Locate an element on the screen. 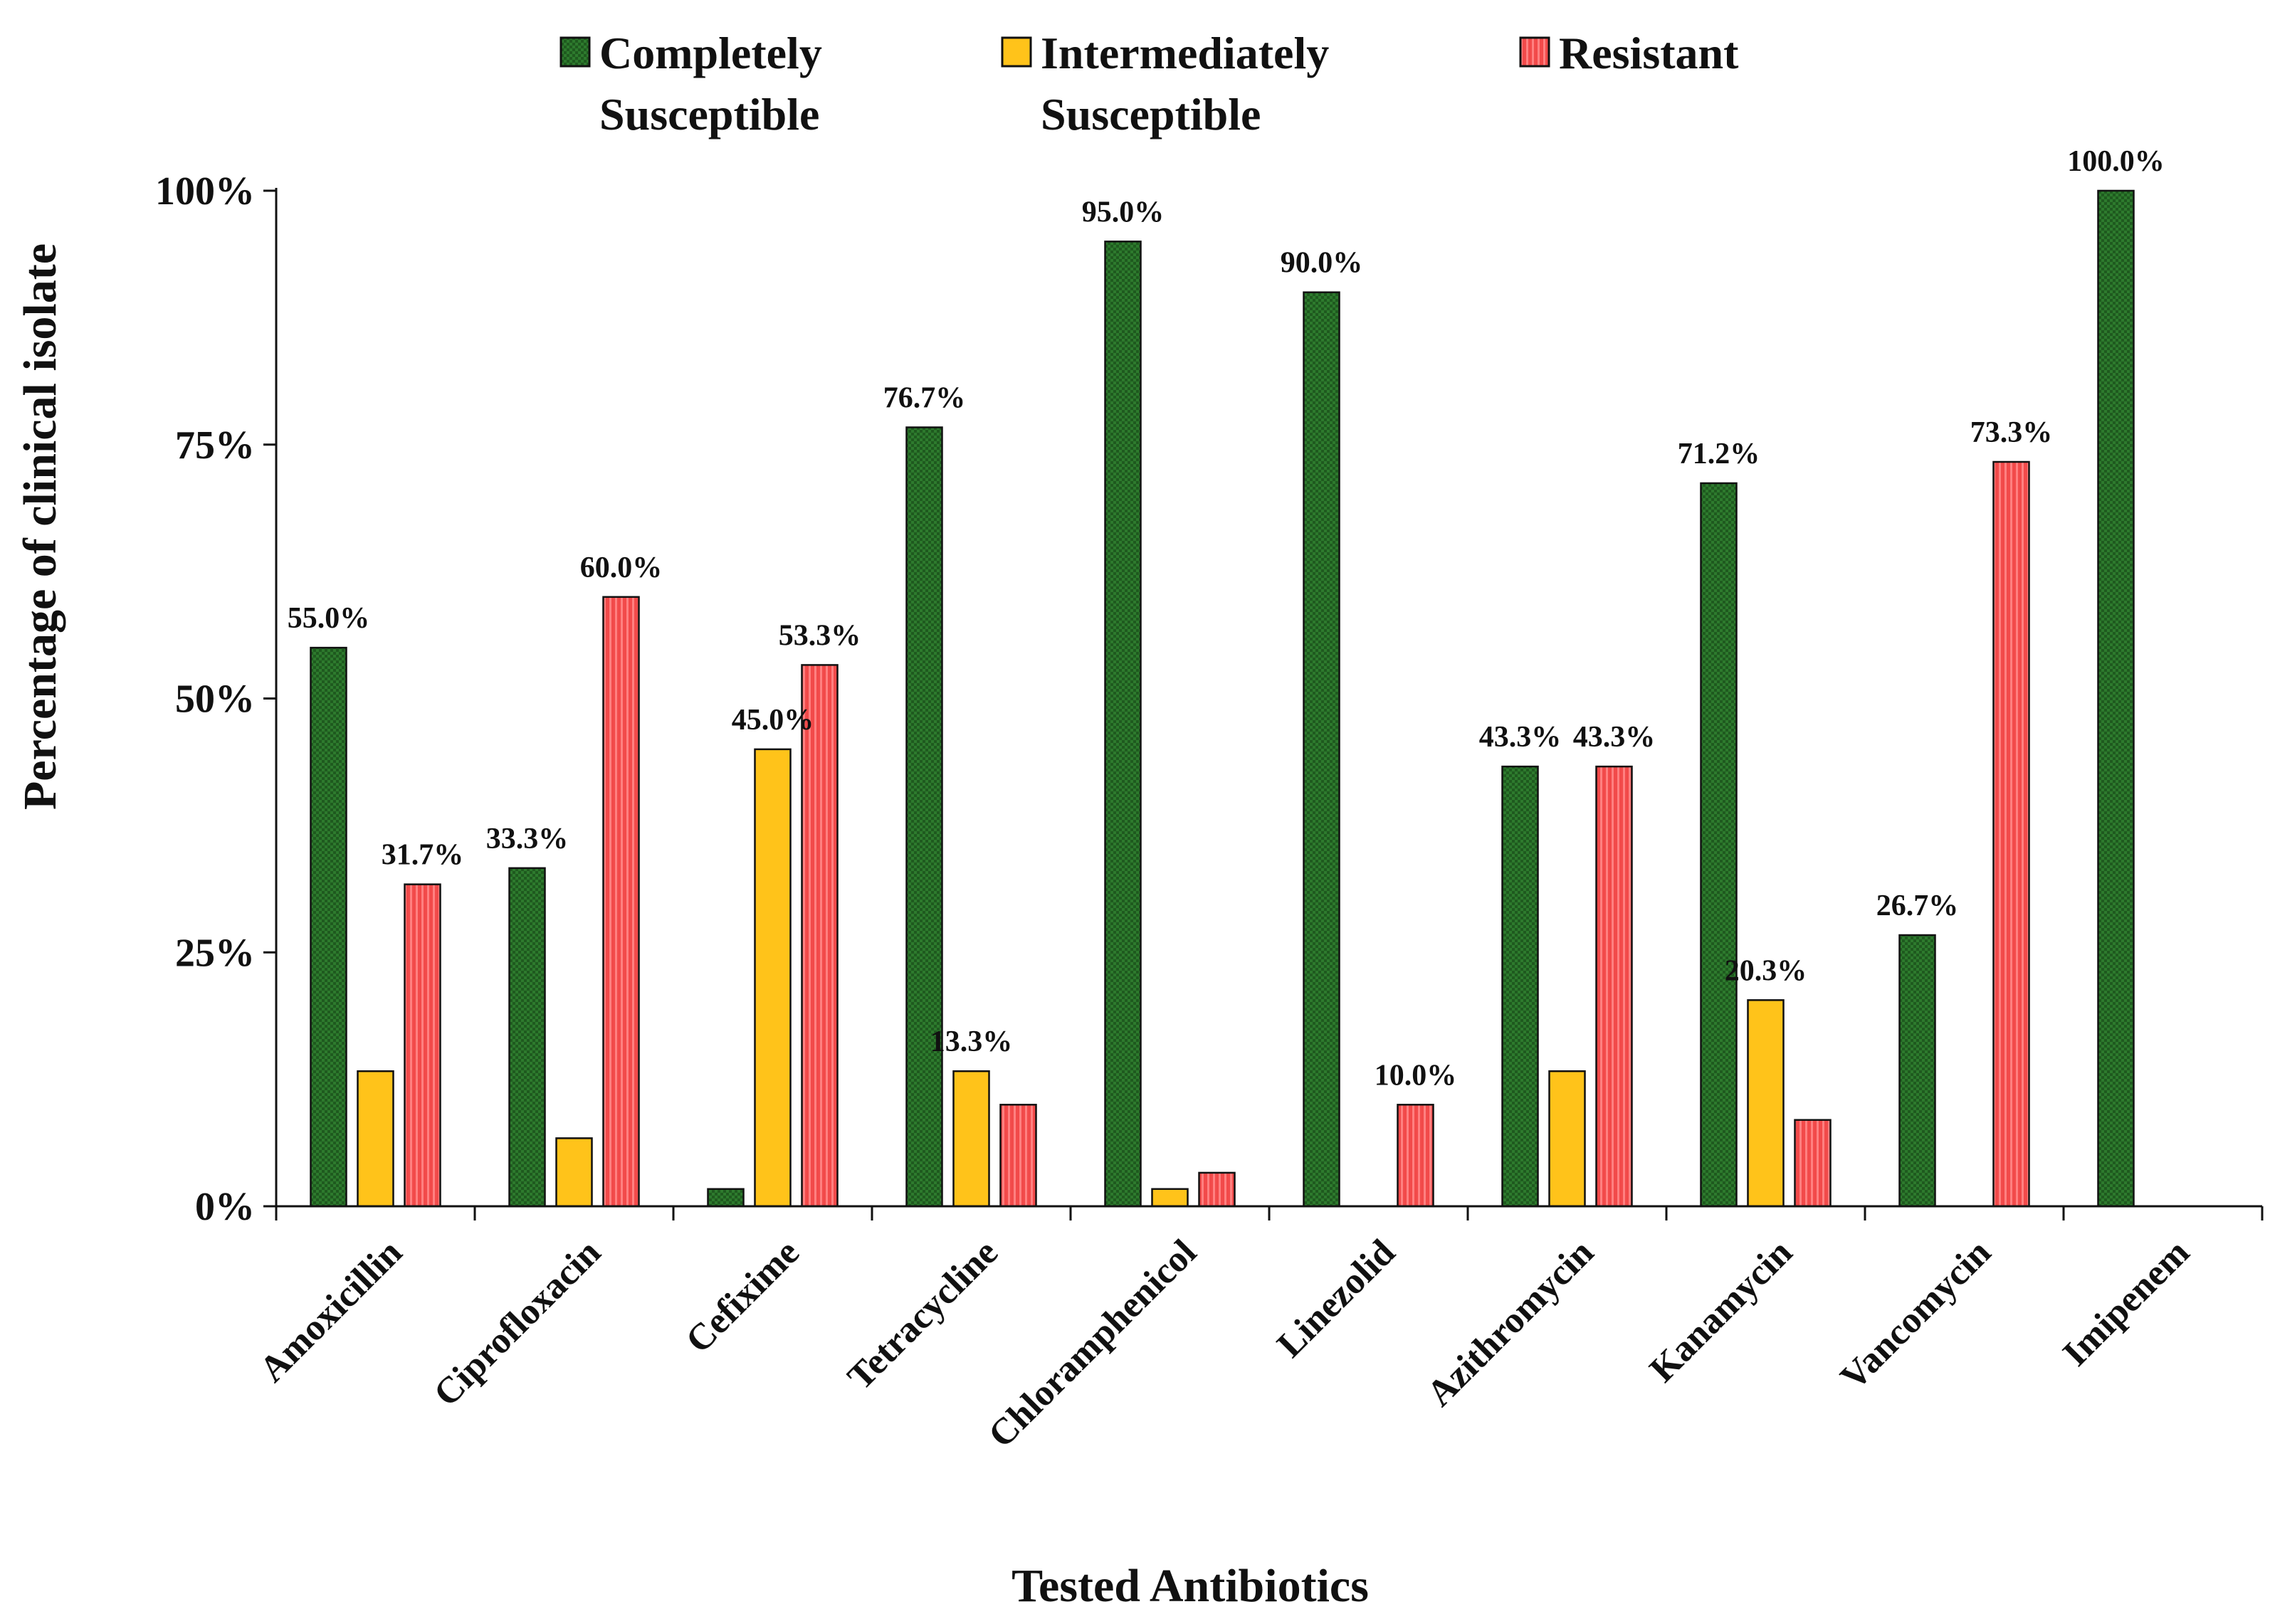  bar-amoxicillin-completely-susceptible is located at coordinates (328, 927).